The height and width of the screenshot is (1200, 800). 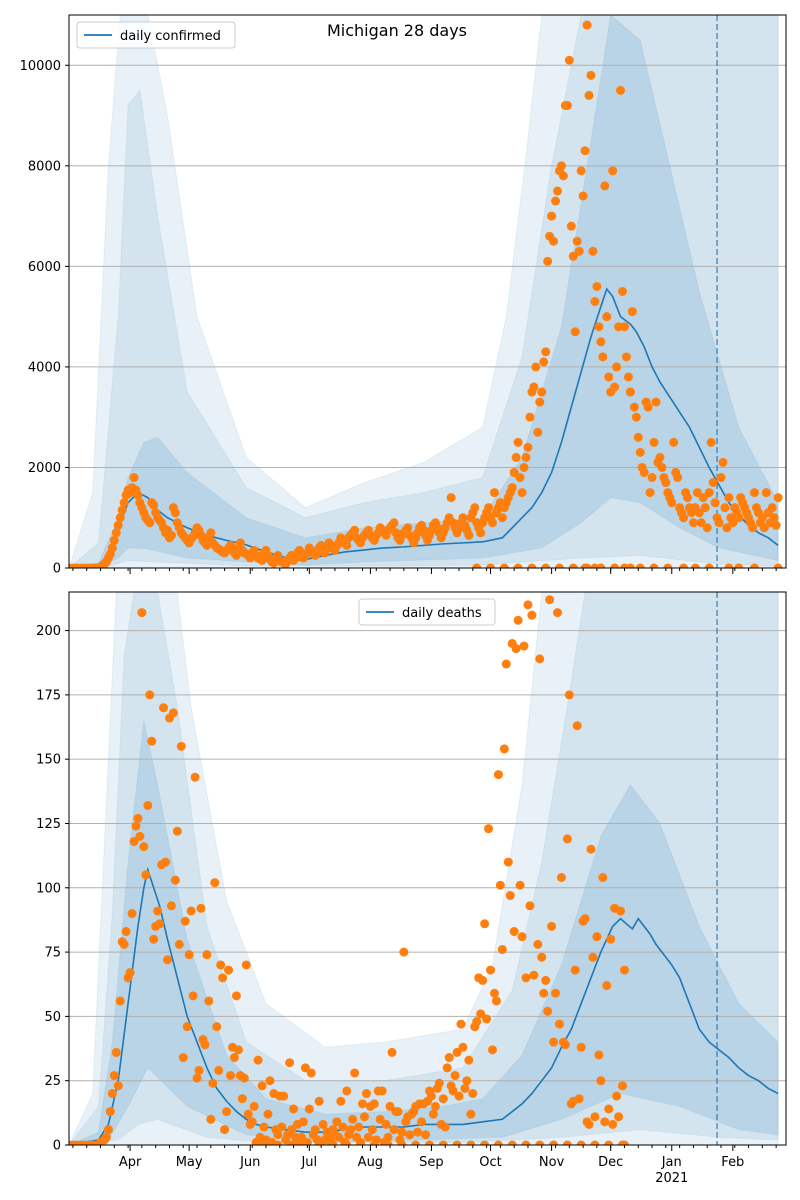 I want to click on x-tick-label: Oct, so click(x=490, y=1162).